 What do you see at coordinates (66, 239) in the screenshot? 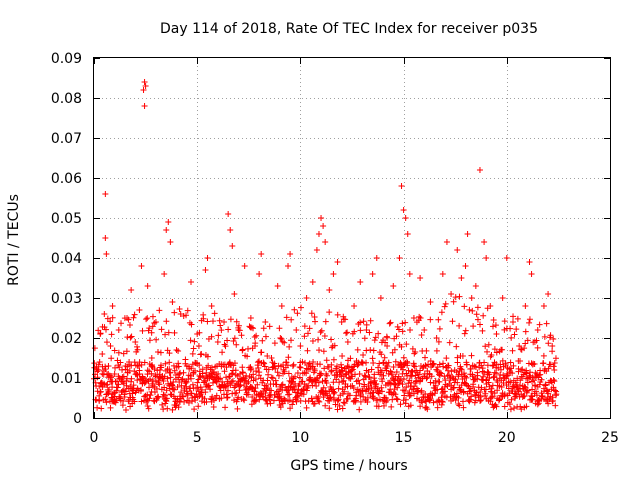
I see `y-tick-labels: 0 0.01 0.02 0.03 0.04 0.05 0.06 0.07 0.08 0.09` at bounding box center [66, 239].